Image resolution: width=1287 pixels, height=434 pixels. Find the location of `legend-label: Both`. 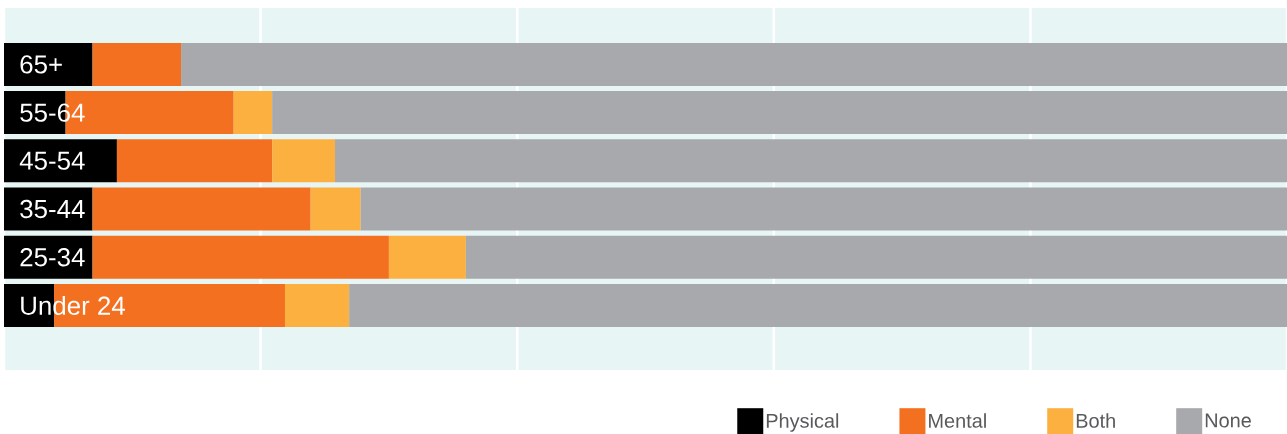

legend-label: Both is located at coordinates (1095, 420).